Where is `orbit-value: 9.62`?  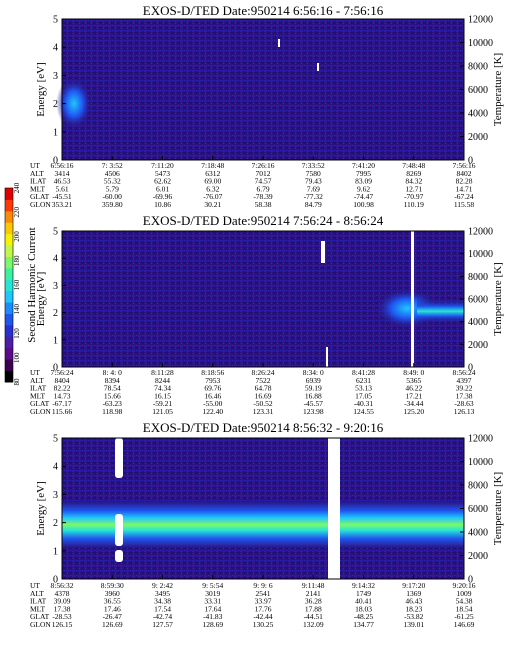 orbit-value: 9.62 is located at coordinates (363, 188).